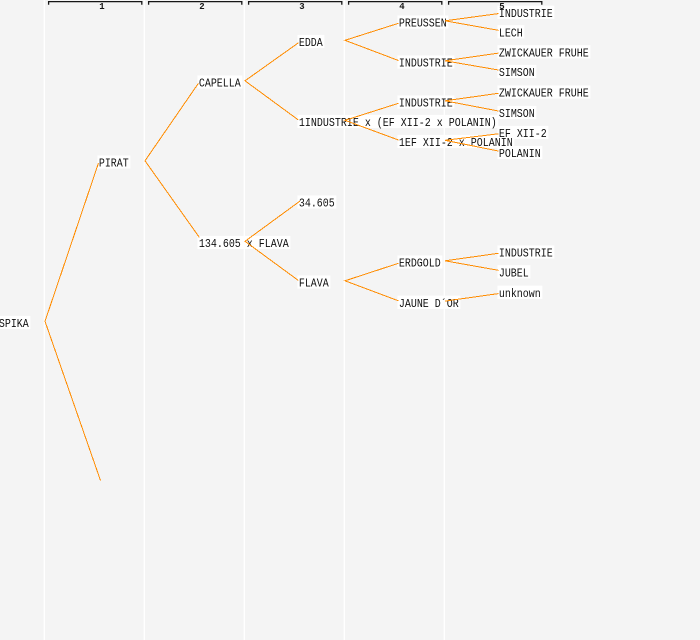 Image resolution: width=700 pixels, height=640 pixels. What do you see at coordinates (511, 33) in the screenshot?
I see `svg-text: LECH` at bounding box center [511, 33].